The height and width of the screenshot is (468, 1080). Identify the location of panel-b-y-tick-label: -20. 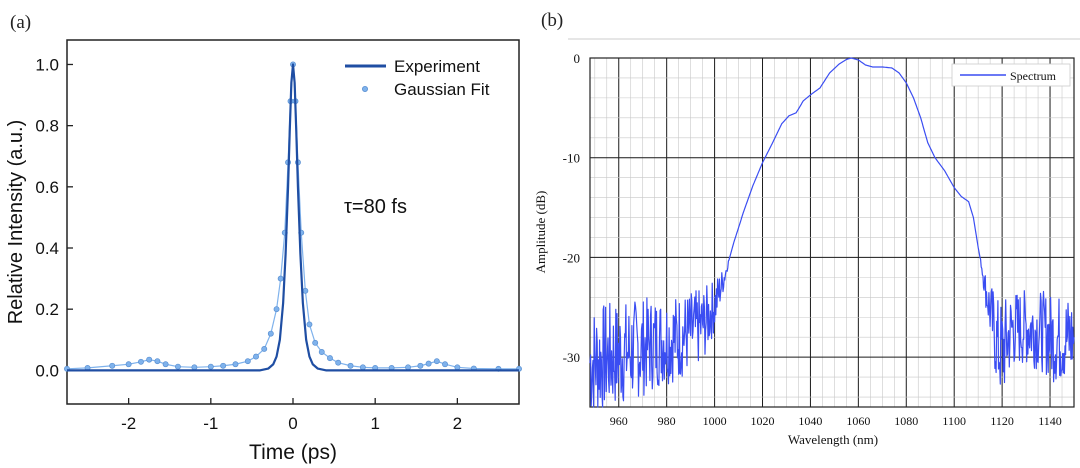
(571, 257).